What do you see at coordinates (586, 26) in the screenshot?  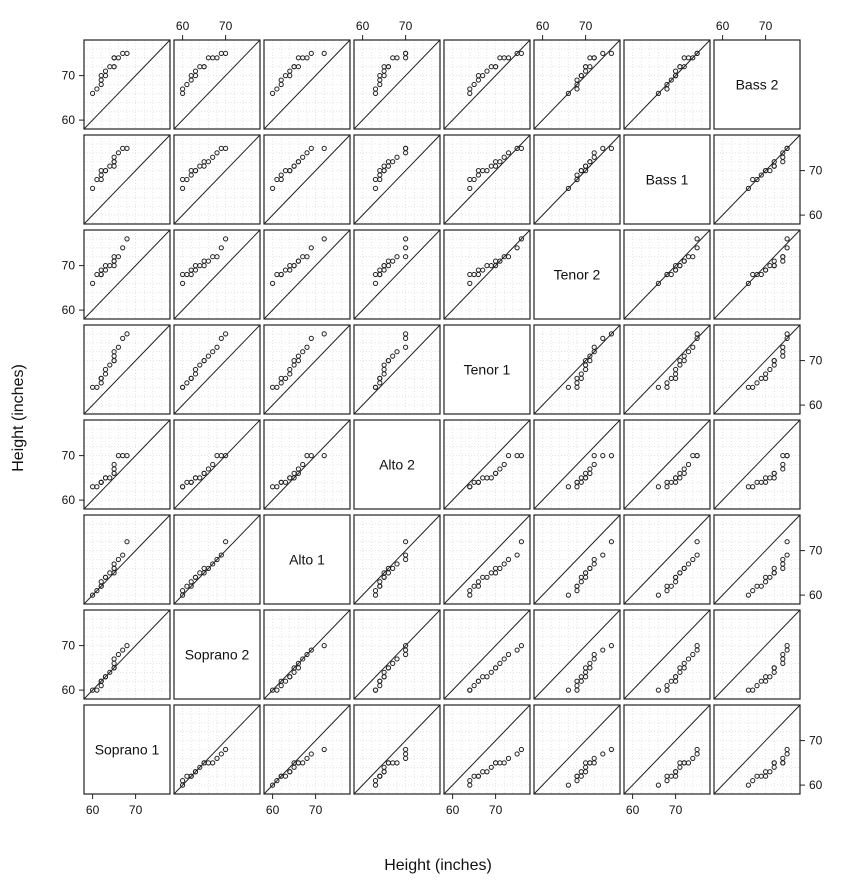 I see `x-tick-label: 70` at bounding box center [586, 26].